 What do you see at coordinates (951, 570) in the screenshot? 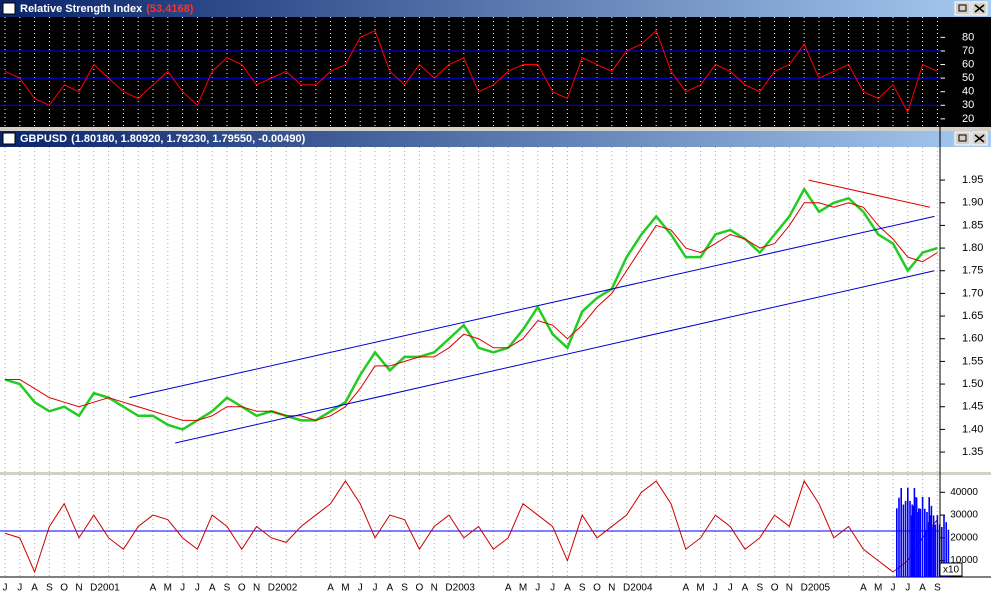
I see `scale-note: x10` at bounding box center [951, 570].